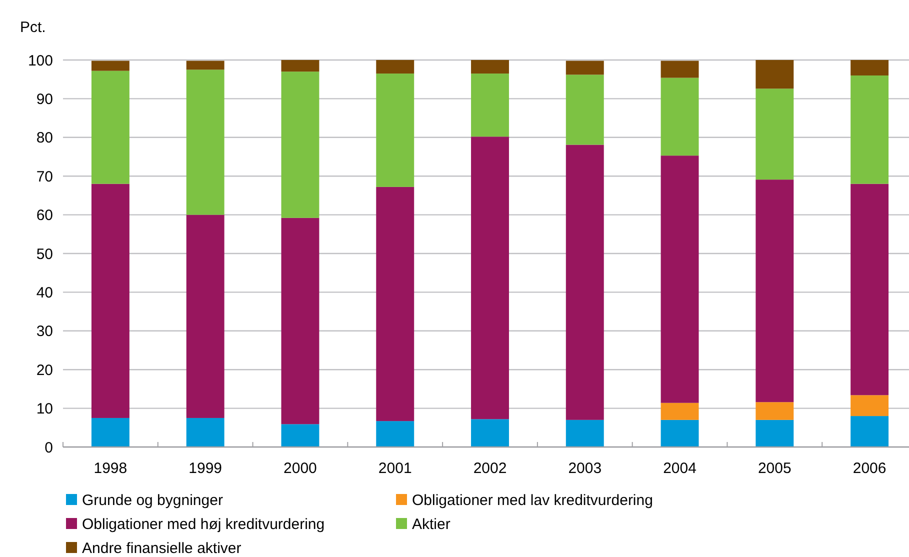 The width and height of the screenshot is (909, 557). What do you see at coordinates (44, 370) in the screenshot?
I see `y-tick-label: 20` at bounding box center [44, 370].